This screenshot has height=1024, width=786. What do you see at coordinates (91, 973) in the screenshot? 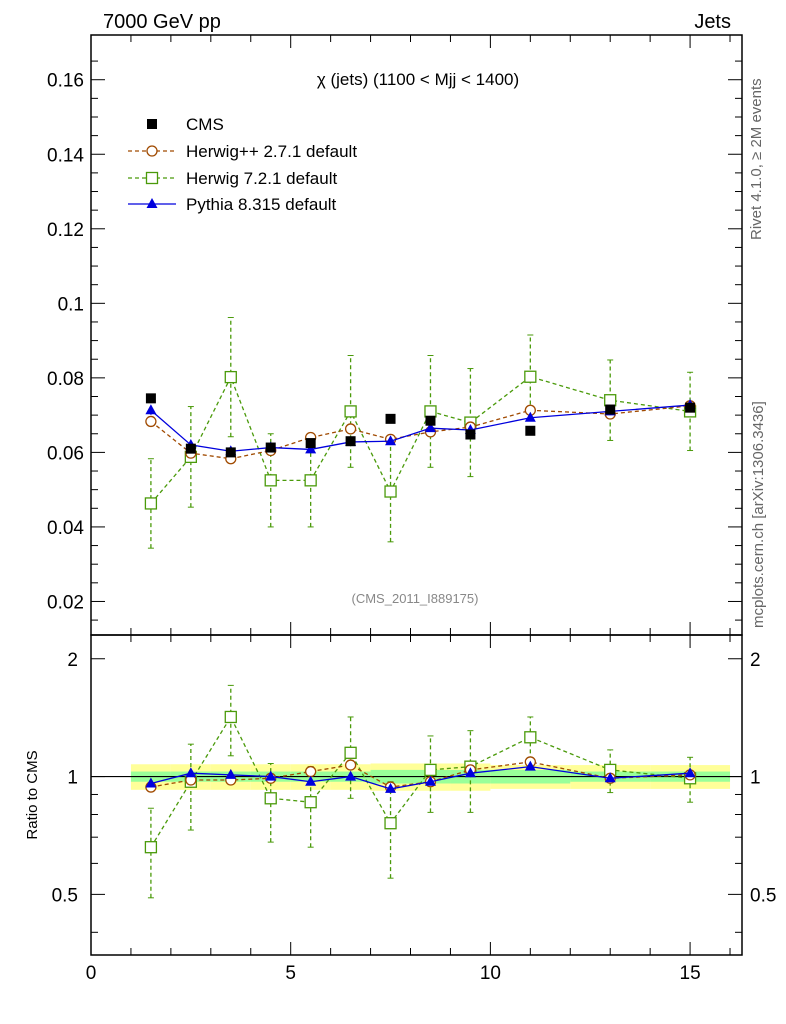
I see `ratio-xtick-label: 0` at bounding box center [91, 973].